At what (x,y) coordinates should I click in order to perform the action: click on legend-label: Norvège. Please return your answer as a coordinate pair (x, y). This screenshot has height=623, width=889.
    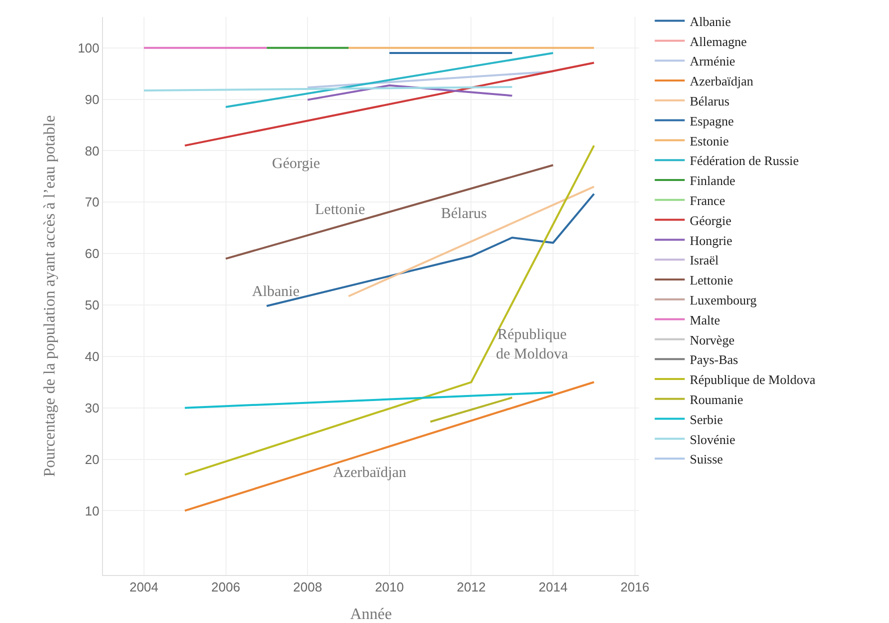
    Looking at the image, I should click on (712, 340).